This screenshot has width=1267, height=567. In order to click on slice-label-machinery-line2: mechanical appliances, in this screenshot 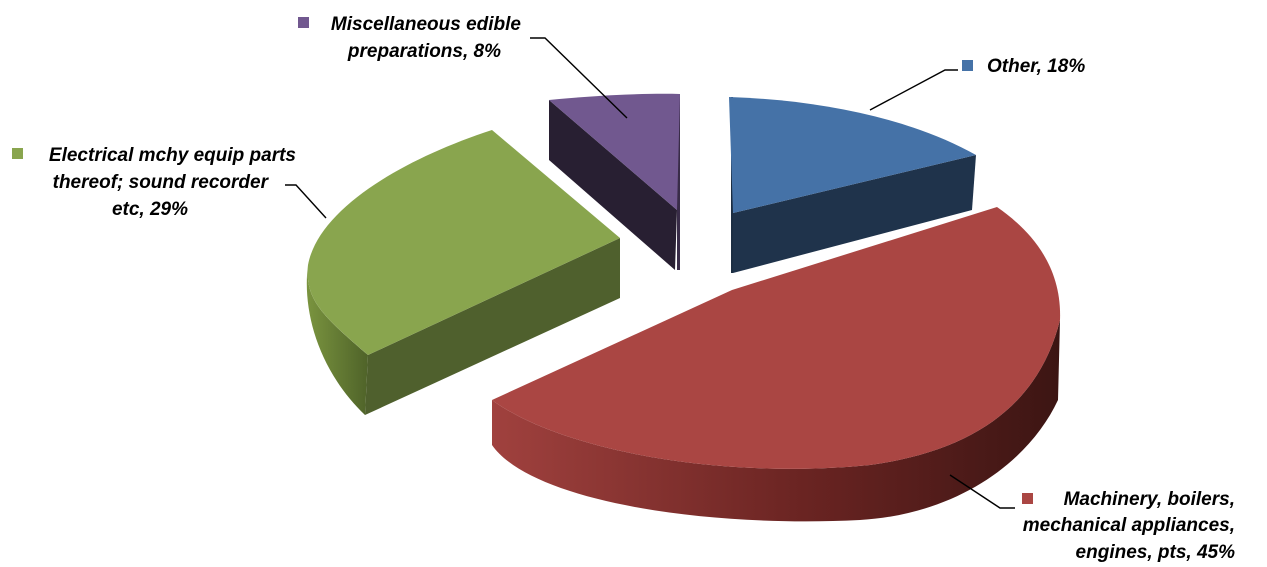, I will do `click(1129, 525)`.